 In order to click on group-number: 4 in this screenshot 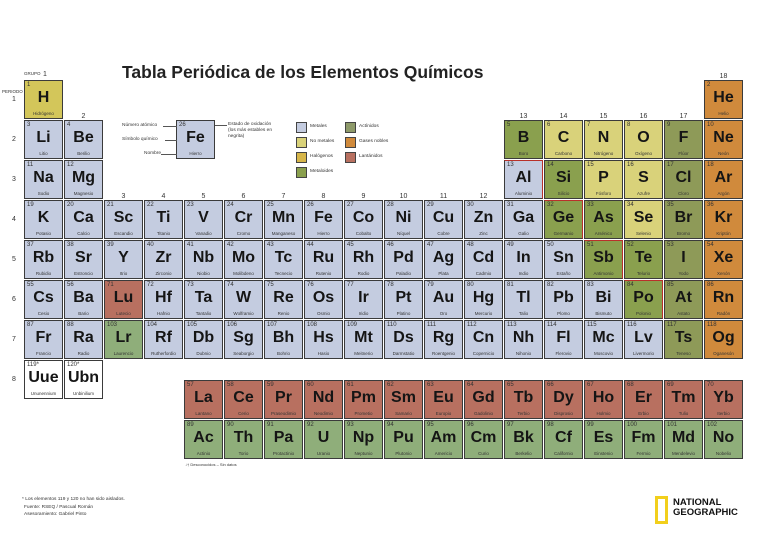, I will do `click(163, 196)`.